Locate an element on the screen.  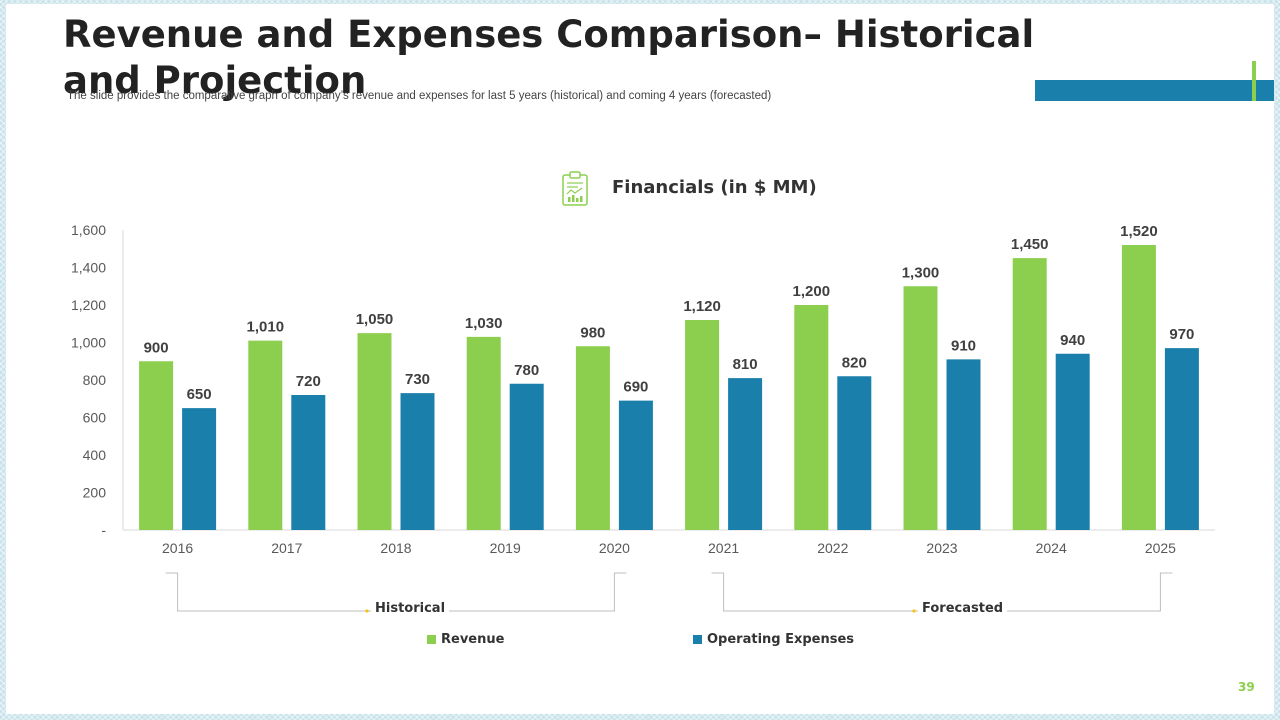
expenses-data-label: 720 is located at coordinates (308, 381).